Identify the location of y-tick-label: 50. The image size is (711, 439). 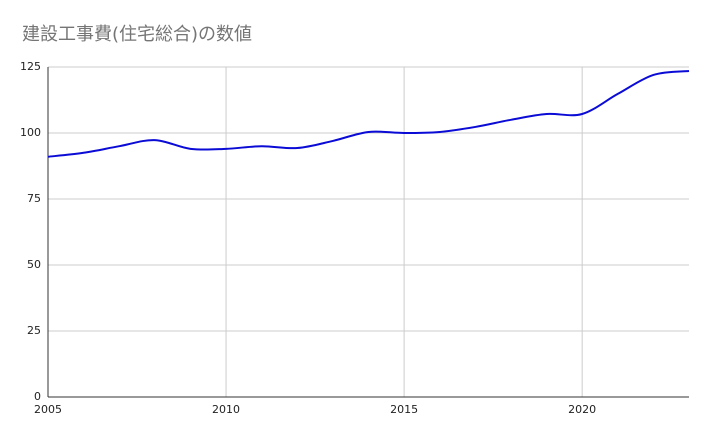
(34, 264).